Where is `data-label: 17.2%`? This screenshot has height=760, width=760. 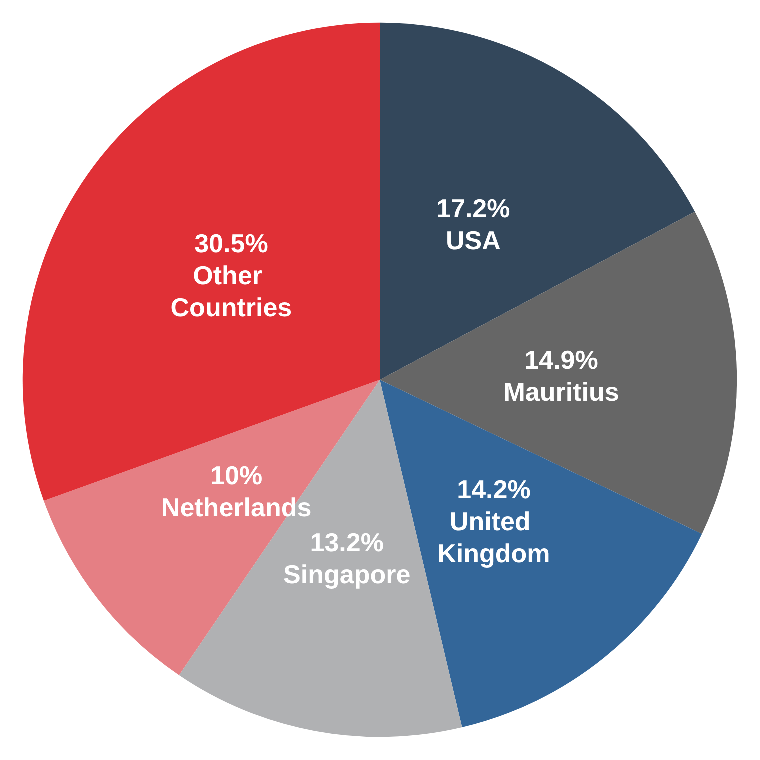
data-label: 17.2% is located at coordinates (473, 208).